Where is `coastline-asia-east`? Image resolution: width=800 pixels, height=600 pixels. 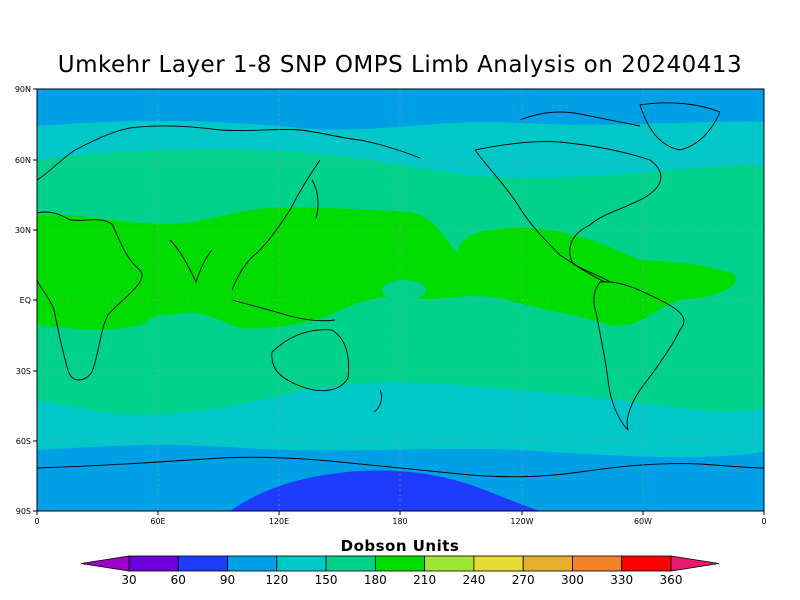
coastline-asia-east is located at coordinates (276, 225).